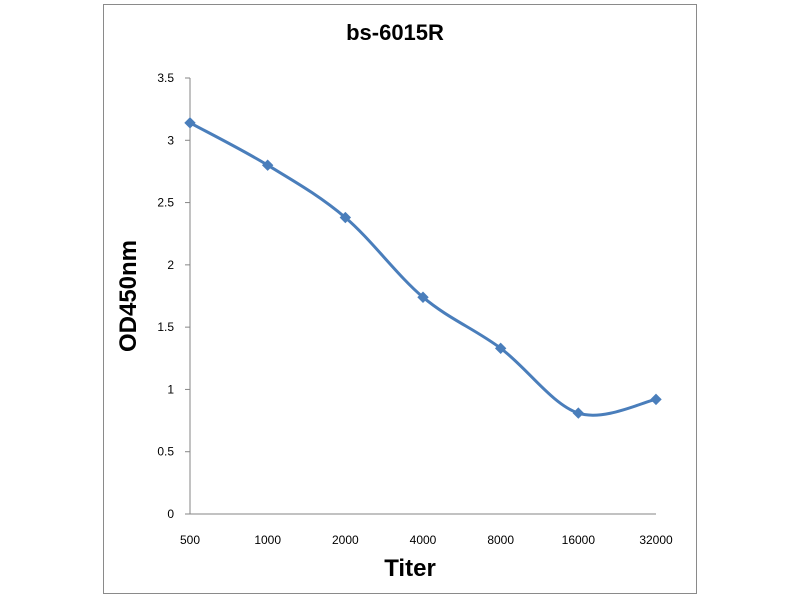 This screenshot has height=600, width=800. Describe the element at coordinates (500, 540) in the screenshot. I see `x-tick-label: 8000` at that location.